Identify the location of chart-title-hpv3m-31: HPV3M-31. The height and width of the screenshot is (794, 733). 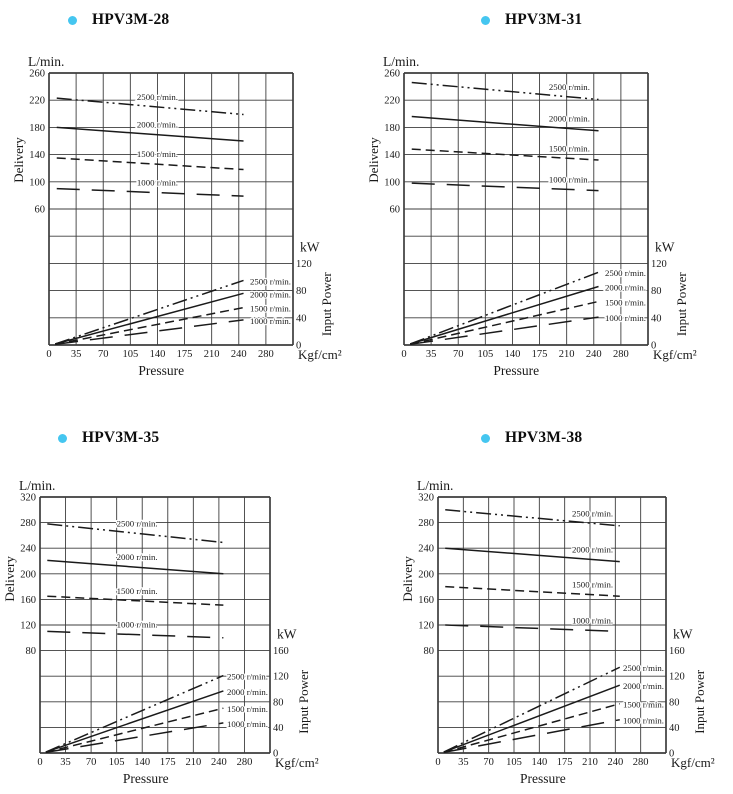
(544, 19).